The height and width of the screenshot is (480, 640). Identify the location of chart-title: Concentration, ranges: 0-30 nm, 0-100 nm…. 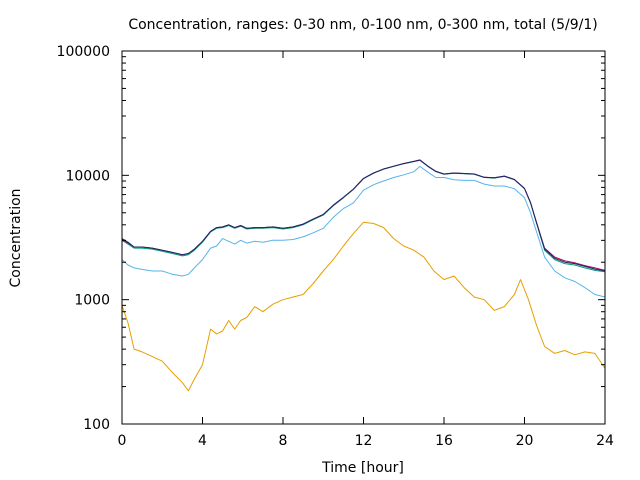
(362, 25).